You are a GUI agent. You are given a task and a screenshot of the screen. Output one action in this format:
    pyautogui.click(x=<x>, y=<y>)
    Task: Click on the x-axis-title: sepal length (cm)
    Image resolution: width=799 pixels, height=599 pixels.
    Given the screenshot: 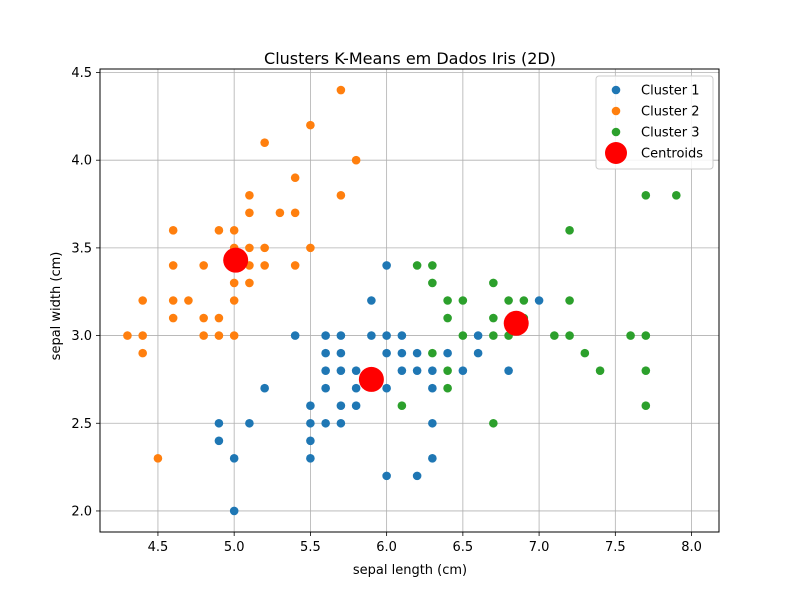 What is the action you would take?
    pyautogui.click(x=410, y=570)
    